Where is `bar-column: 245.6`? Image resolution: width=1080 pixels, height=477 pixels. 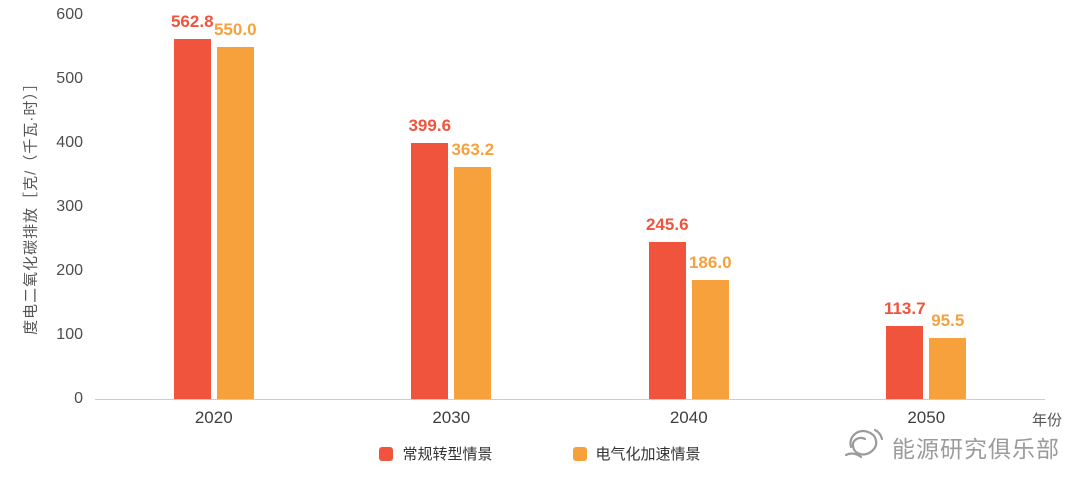
bar-column: 245.6 is located at coordinates (667, 307).